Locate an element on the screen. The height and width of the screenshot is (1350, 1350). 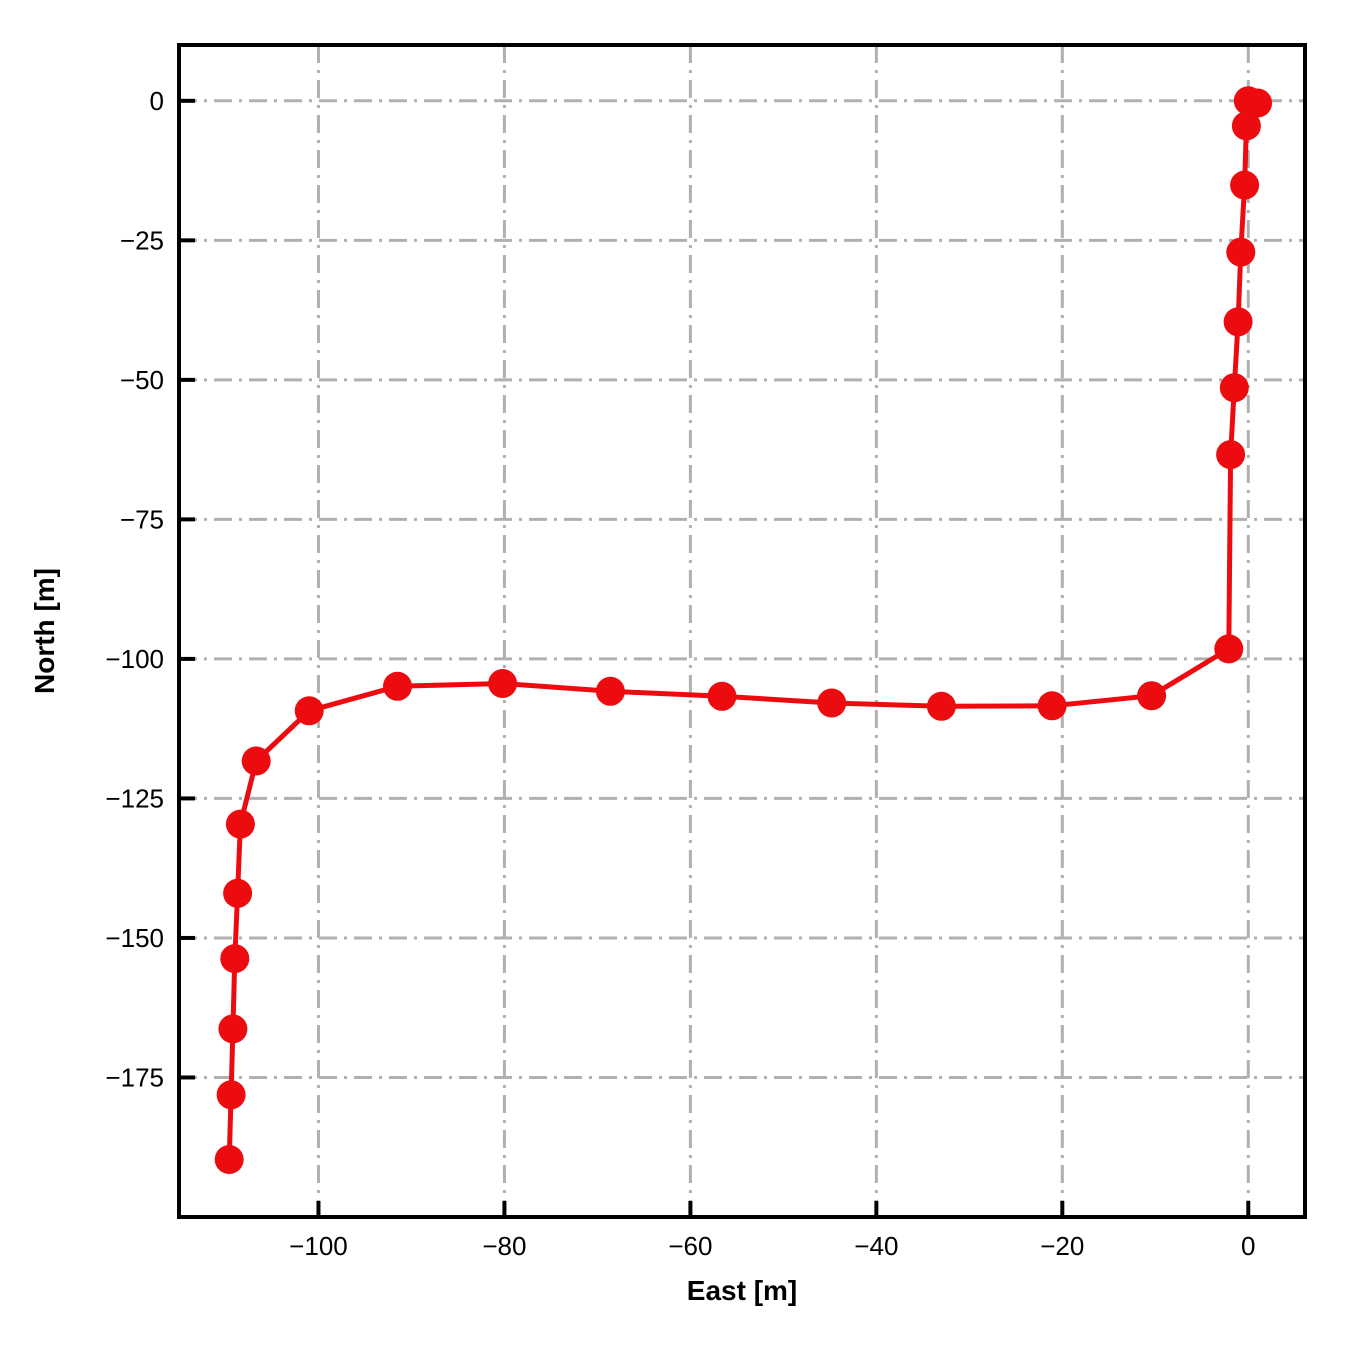
y-tick-label: −175 is located at coordinates (134, 1077).